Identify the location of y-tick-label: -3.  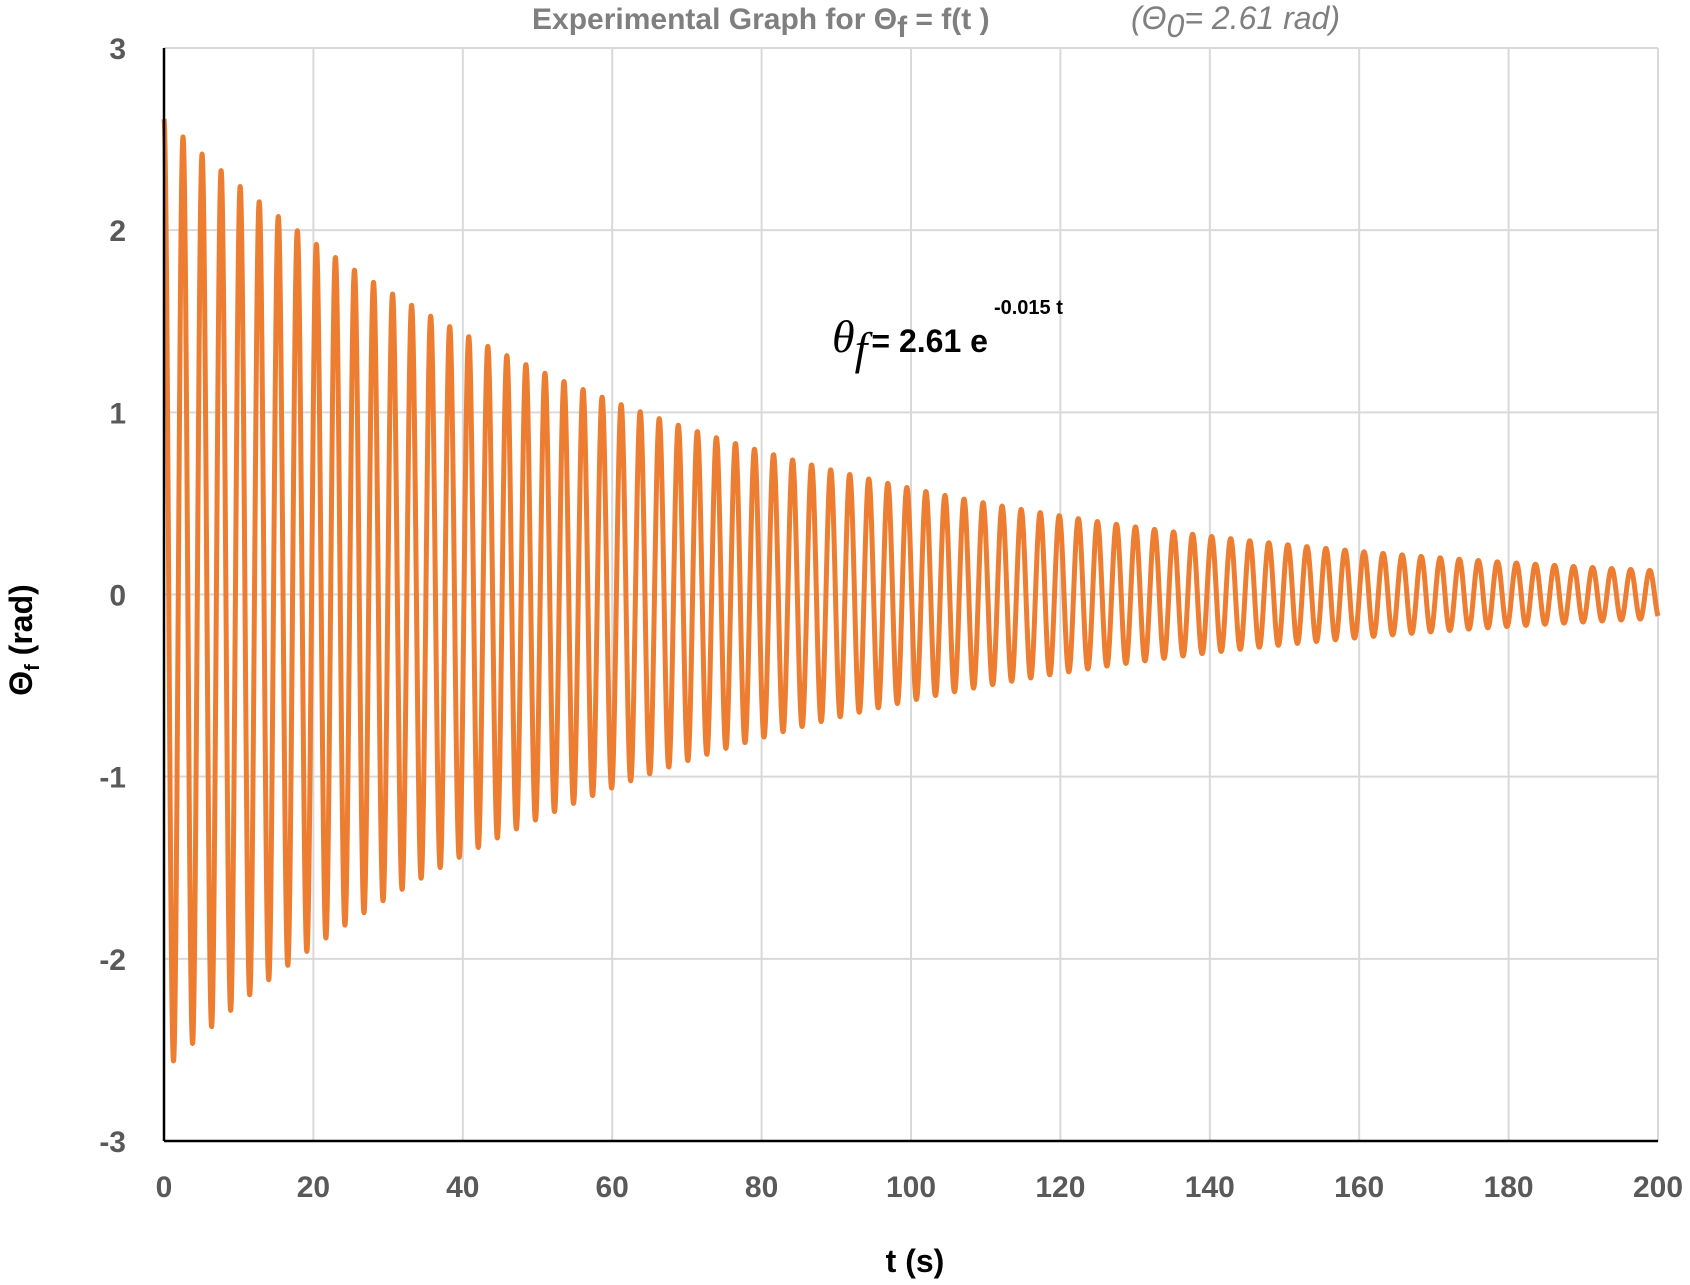
(112, 1142).